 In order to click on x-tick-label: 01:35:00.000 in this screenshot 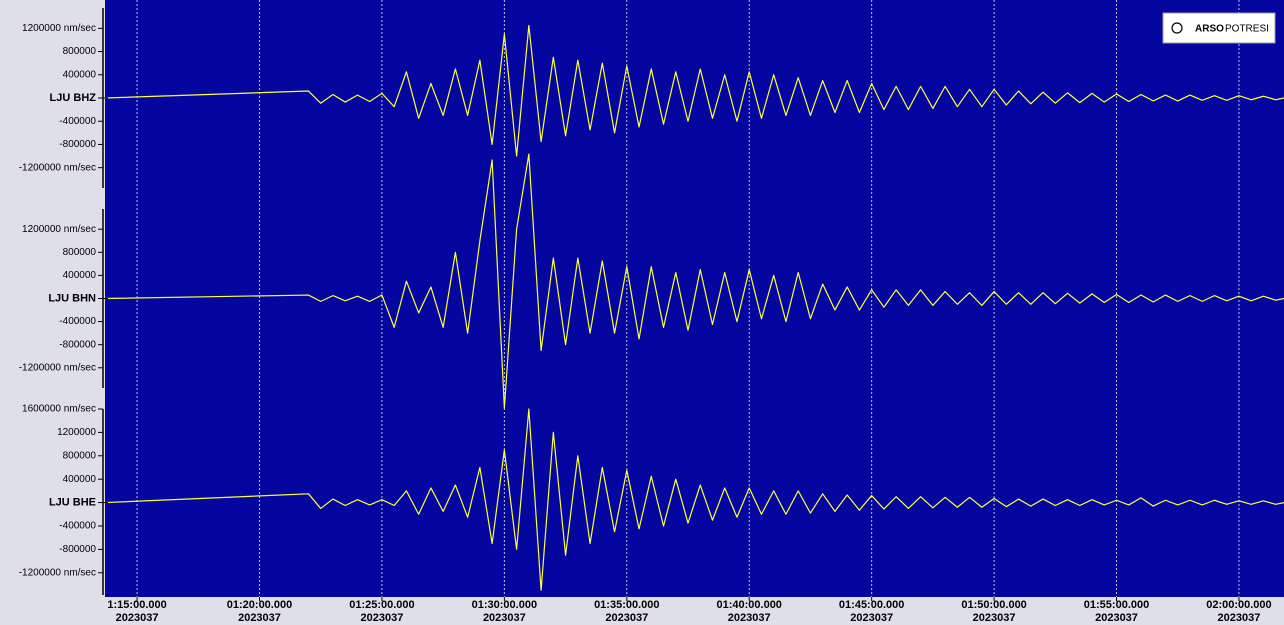, I will do `click(626, 605)`.